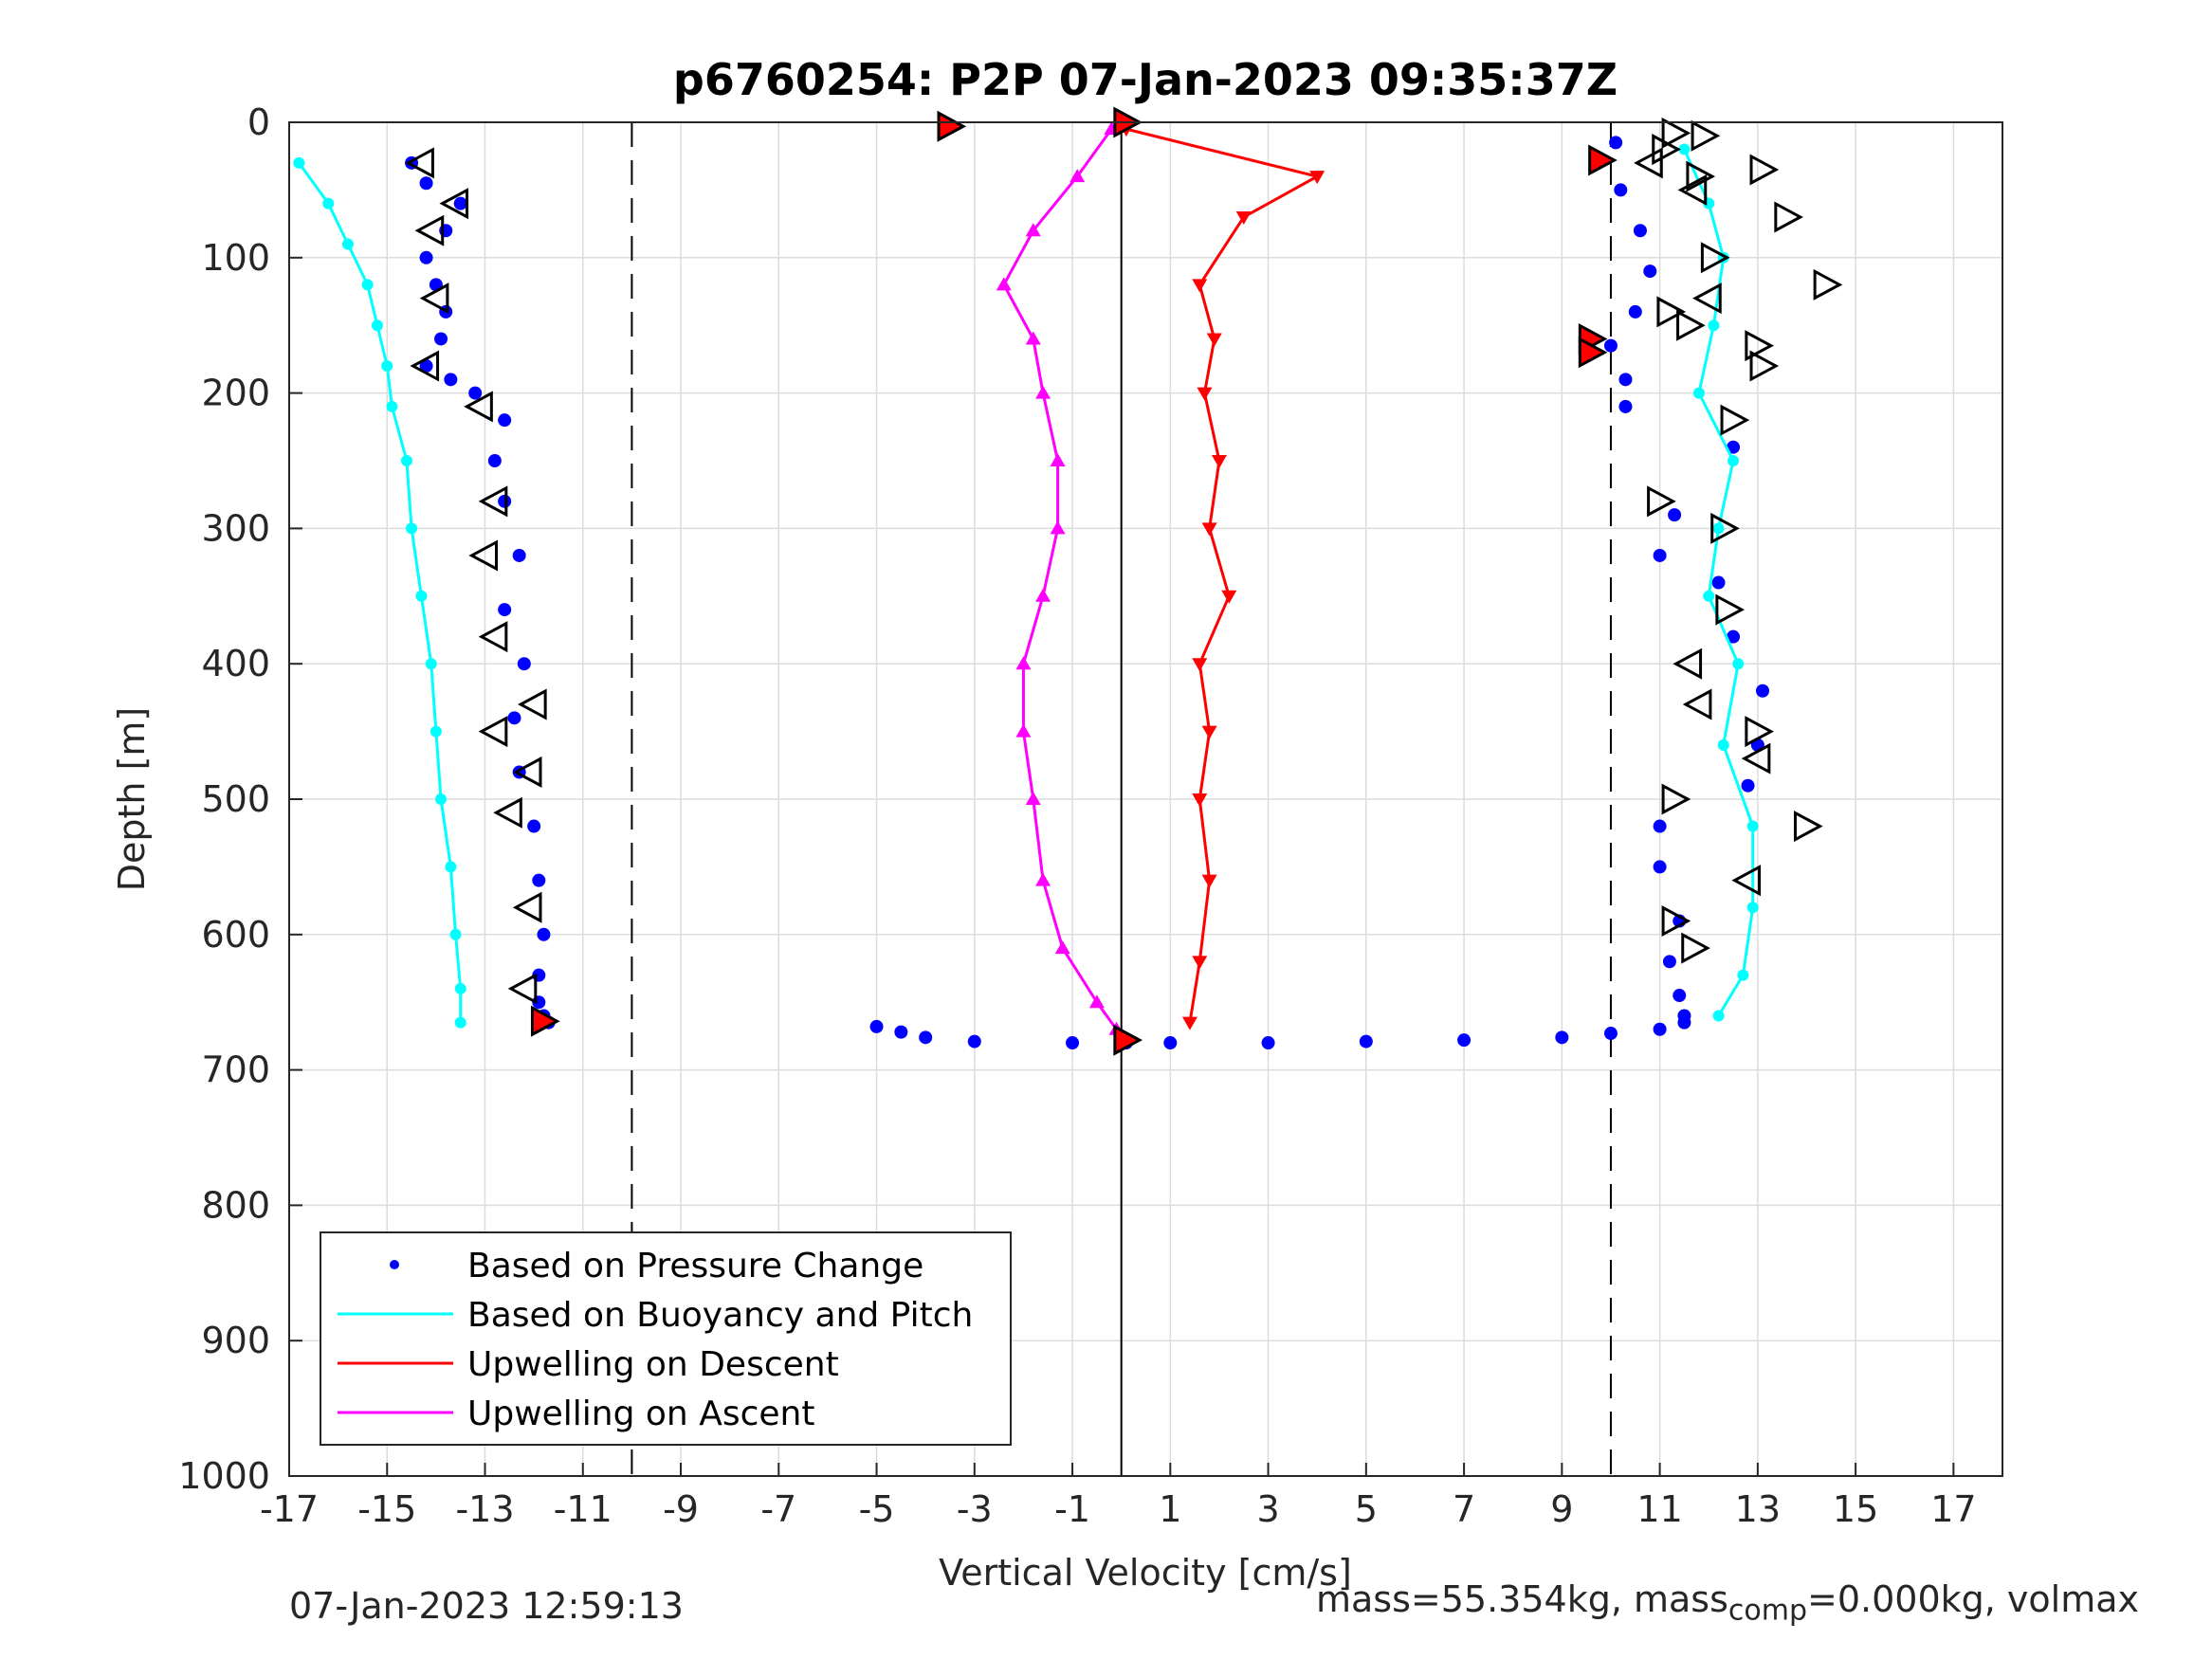  I want to click on x-tick-label: 9, so click(1561, 1509).